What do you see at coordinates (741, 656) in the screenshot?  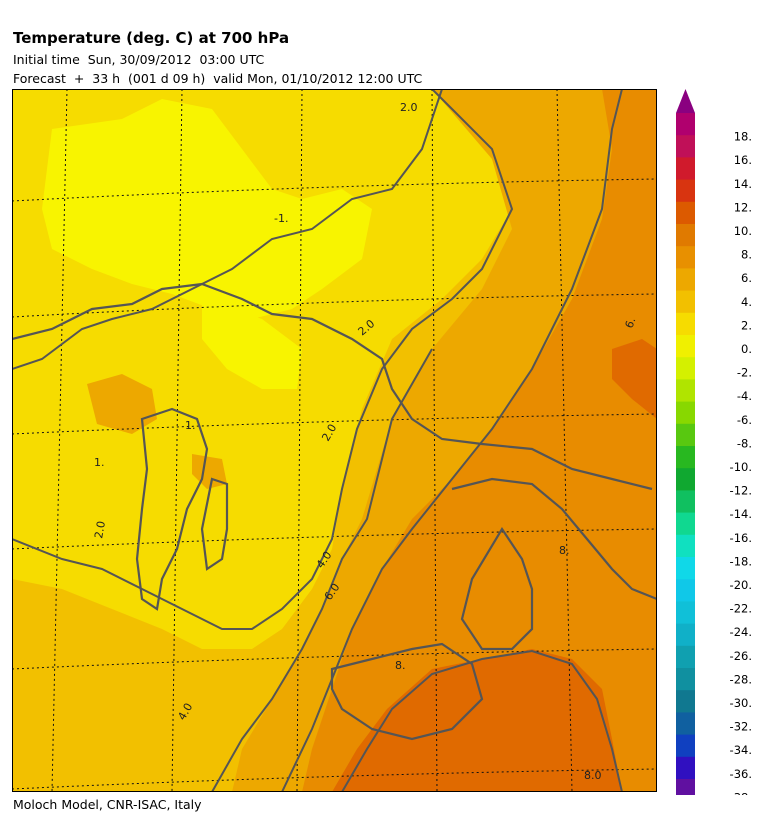 I see `colorbar-tick-label: -26.` at bounding box center [741, 656].